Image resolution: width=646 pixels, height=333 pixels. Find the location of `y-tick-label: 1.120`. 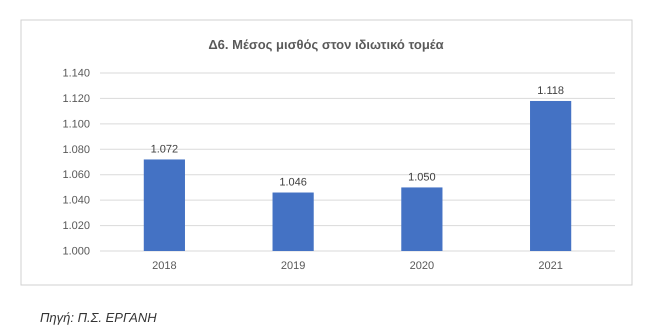

y-tick-label: 1.120 is located at coordinates (76, 98).